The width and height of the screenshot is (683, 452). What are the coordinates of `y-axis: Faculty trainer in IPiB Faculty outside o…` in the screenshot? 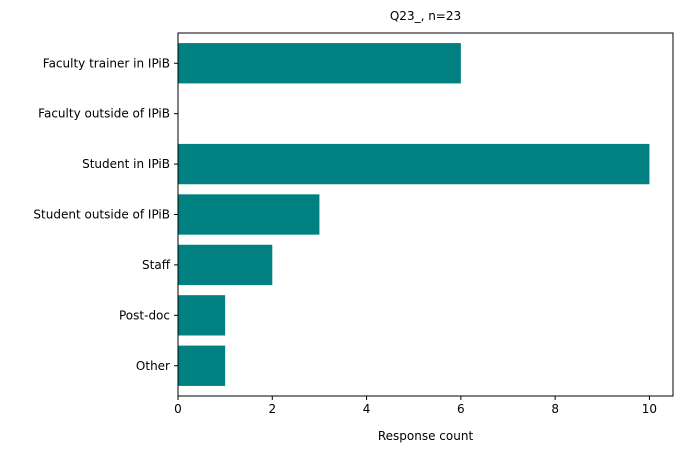 It's located at (105, 214).